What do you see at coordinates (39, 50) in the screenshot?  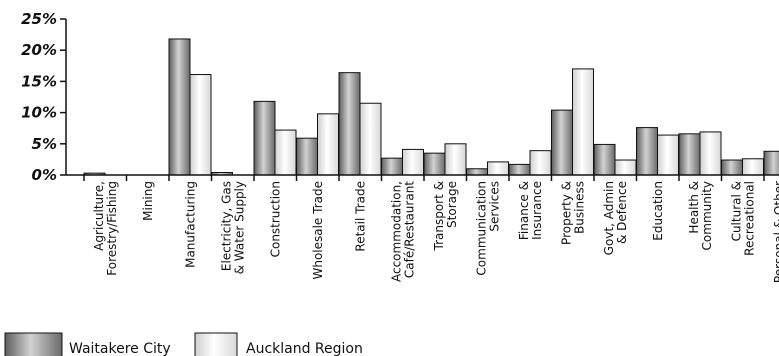 I see `y-tick-label: 20%` at bounding box center [39, 50].